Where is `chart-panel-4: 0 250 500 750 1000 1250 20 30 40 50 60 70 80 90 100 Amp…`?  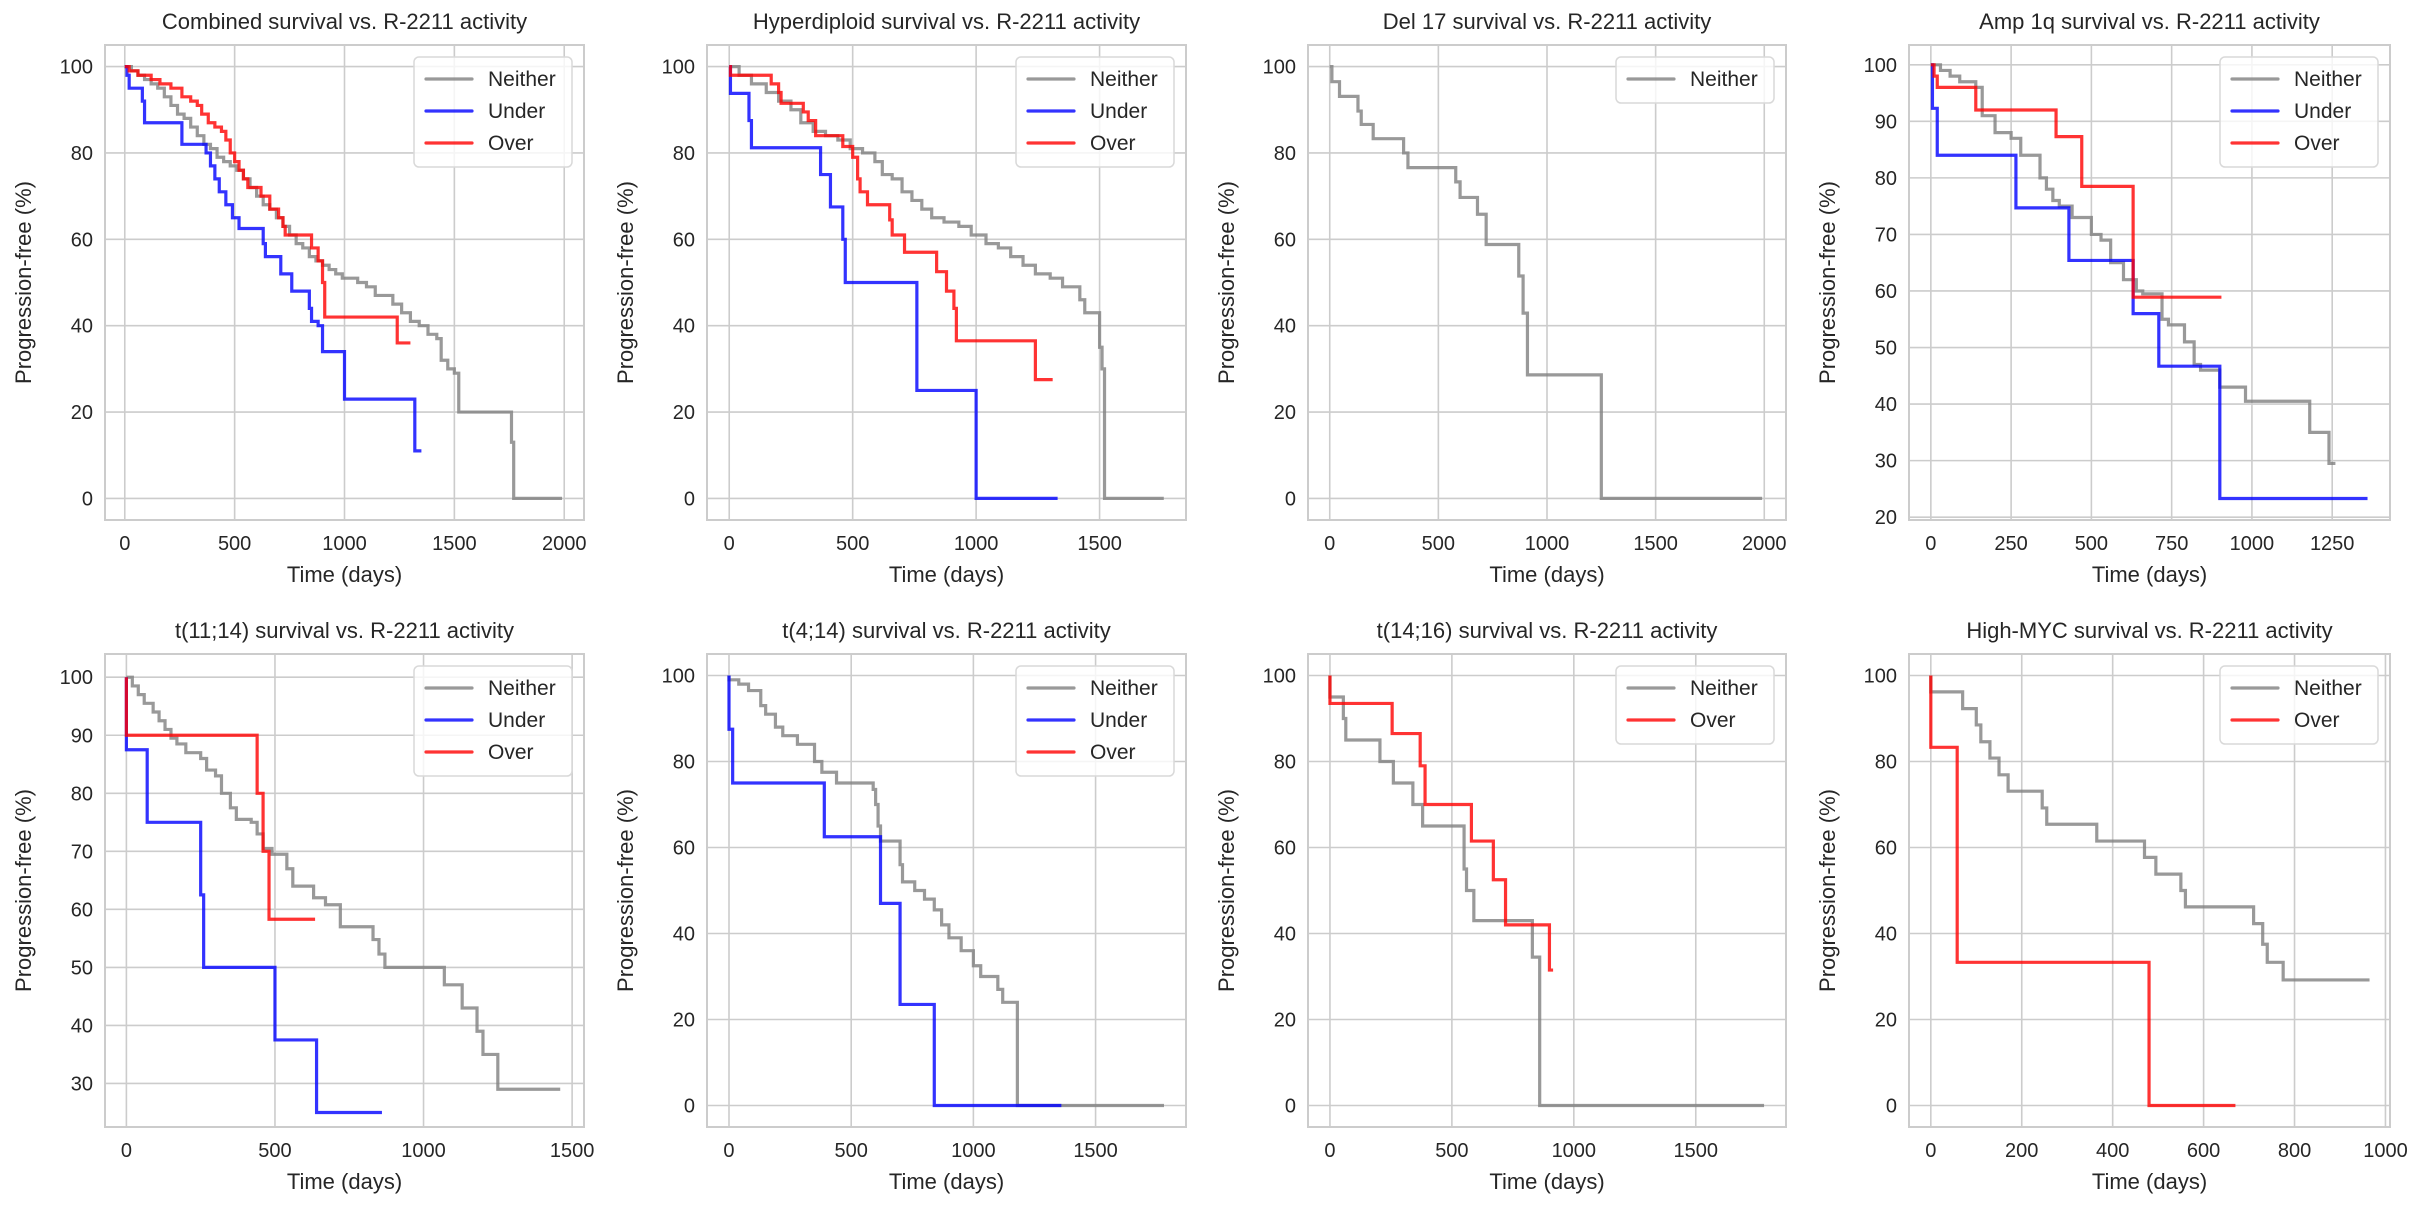 chart-panel-4: 0 250 500 750 1000 1250 20 30 40 50 60 70 80 90 100 Amp… is located at coordinates (2103, 298).